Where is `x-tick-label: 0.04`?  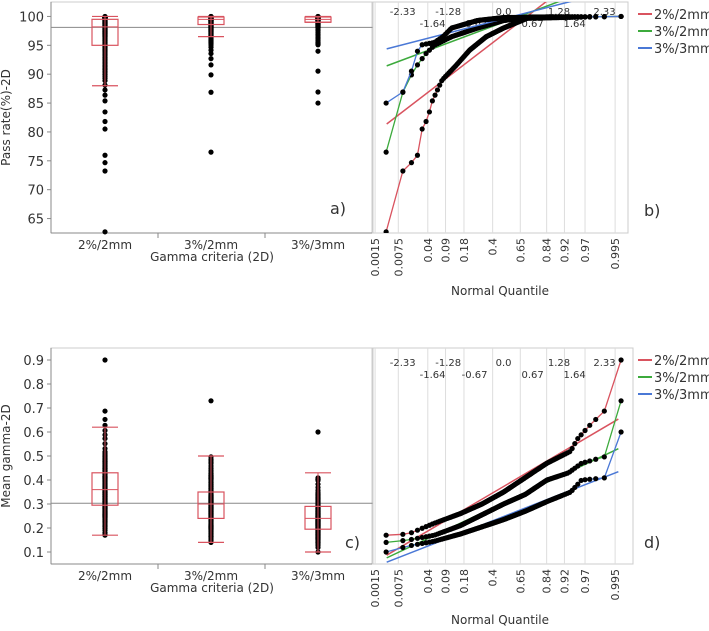 x-tick-label: 0.04 is located at coordinates (428, 581).